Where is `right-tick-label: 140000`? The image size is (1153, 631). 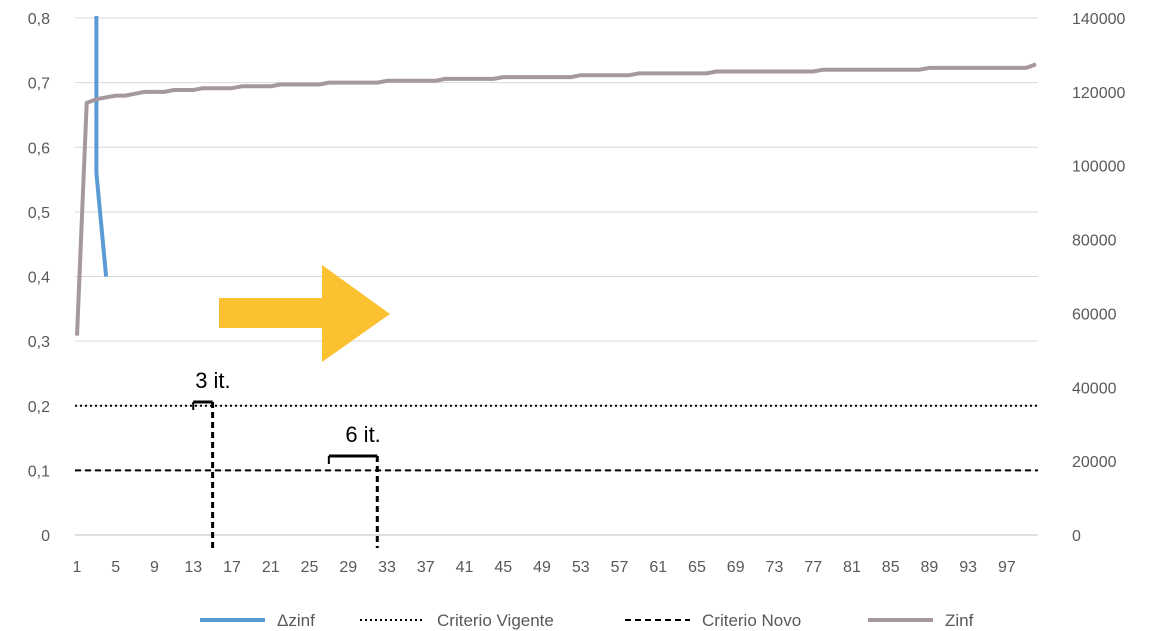
right-tick-label: 140000 is located at coordinates (1098, 19).